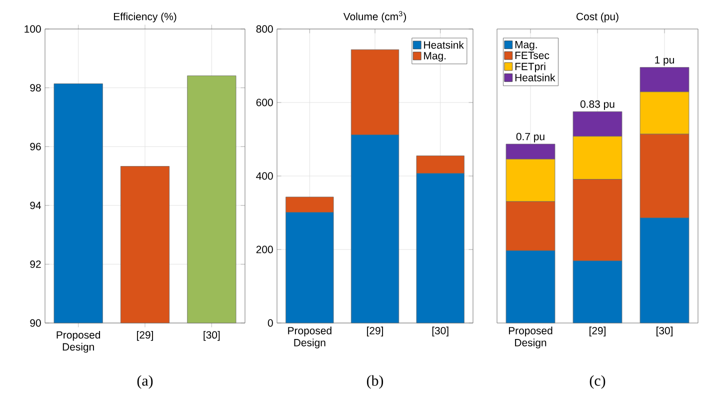  Describe the element at coordinates (264, 102) in the screenshot. I see `y-tick-label: 600` at that location.